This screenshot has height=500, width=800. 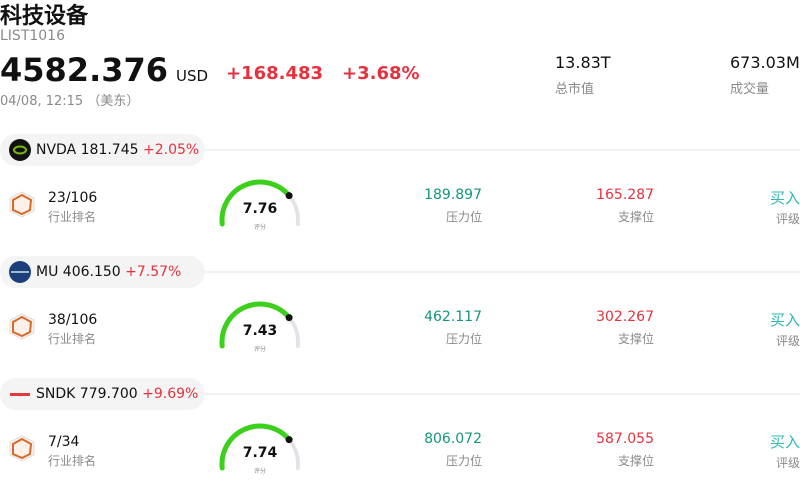 I want to click on rank: 38/106, so click(x=73, y=320).